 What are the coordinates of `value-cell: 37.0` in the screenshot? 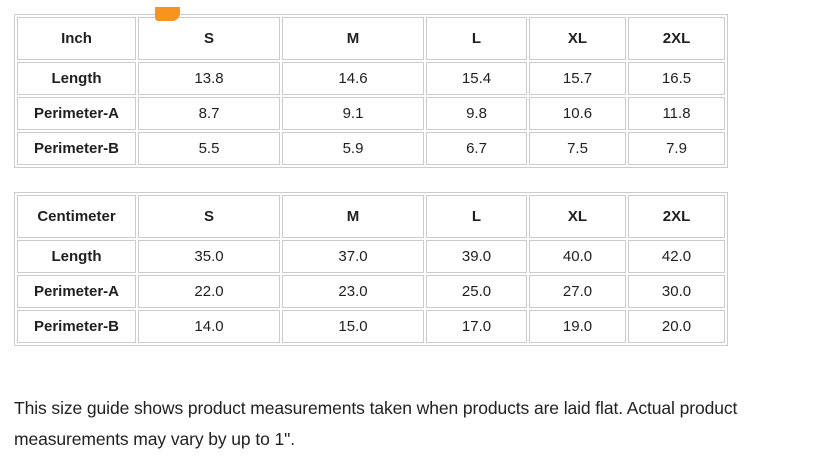 It's located at (353, 256).